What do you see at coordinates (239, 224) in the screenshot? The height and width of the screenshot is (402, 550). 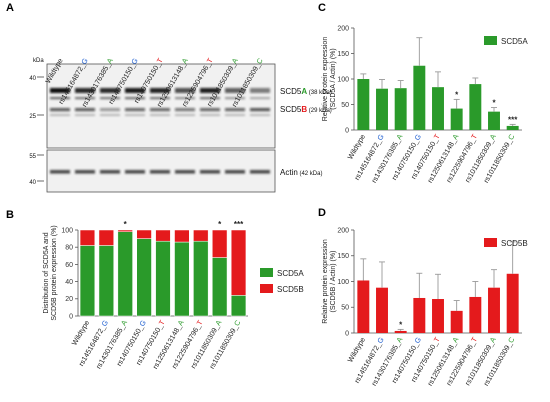 I see `significance-marker: ***` at bounding box center [239, 224].